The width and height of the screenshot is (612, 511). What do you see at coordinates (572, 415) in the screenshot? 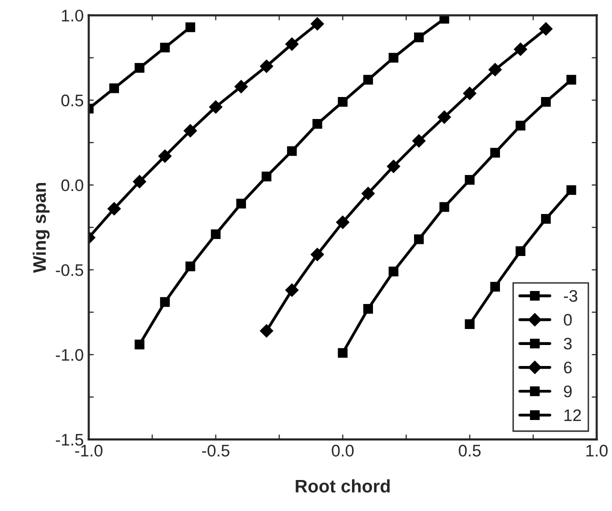
I see `legend-label: 12` at bounding box center [572, 415].